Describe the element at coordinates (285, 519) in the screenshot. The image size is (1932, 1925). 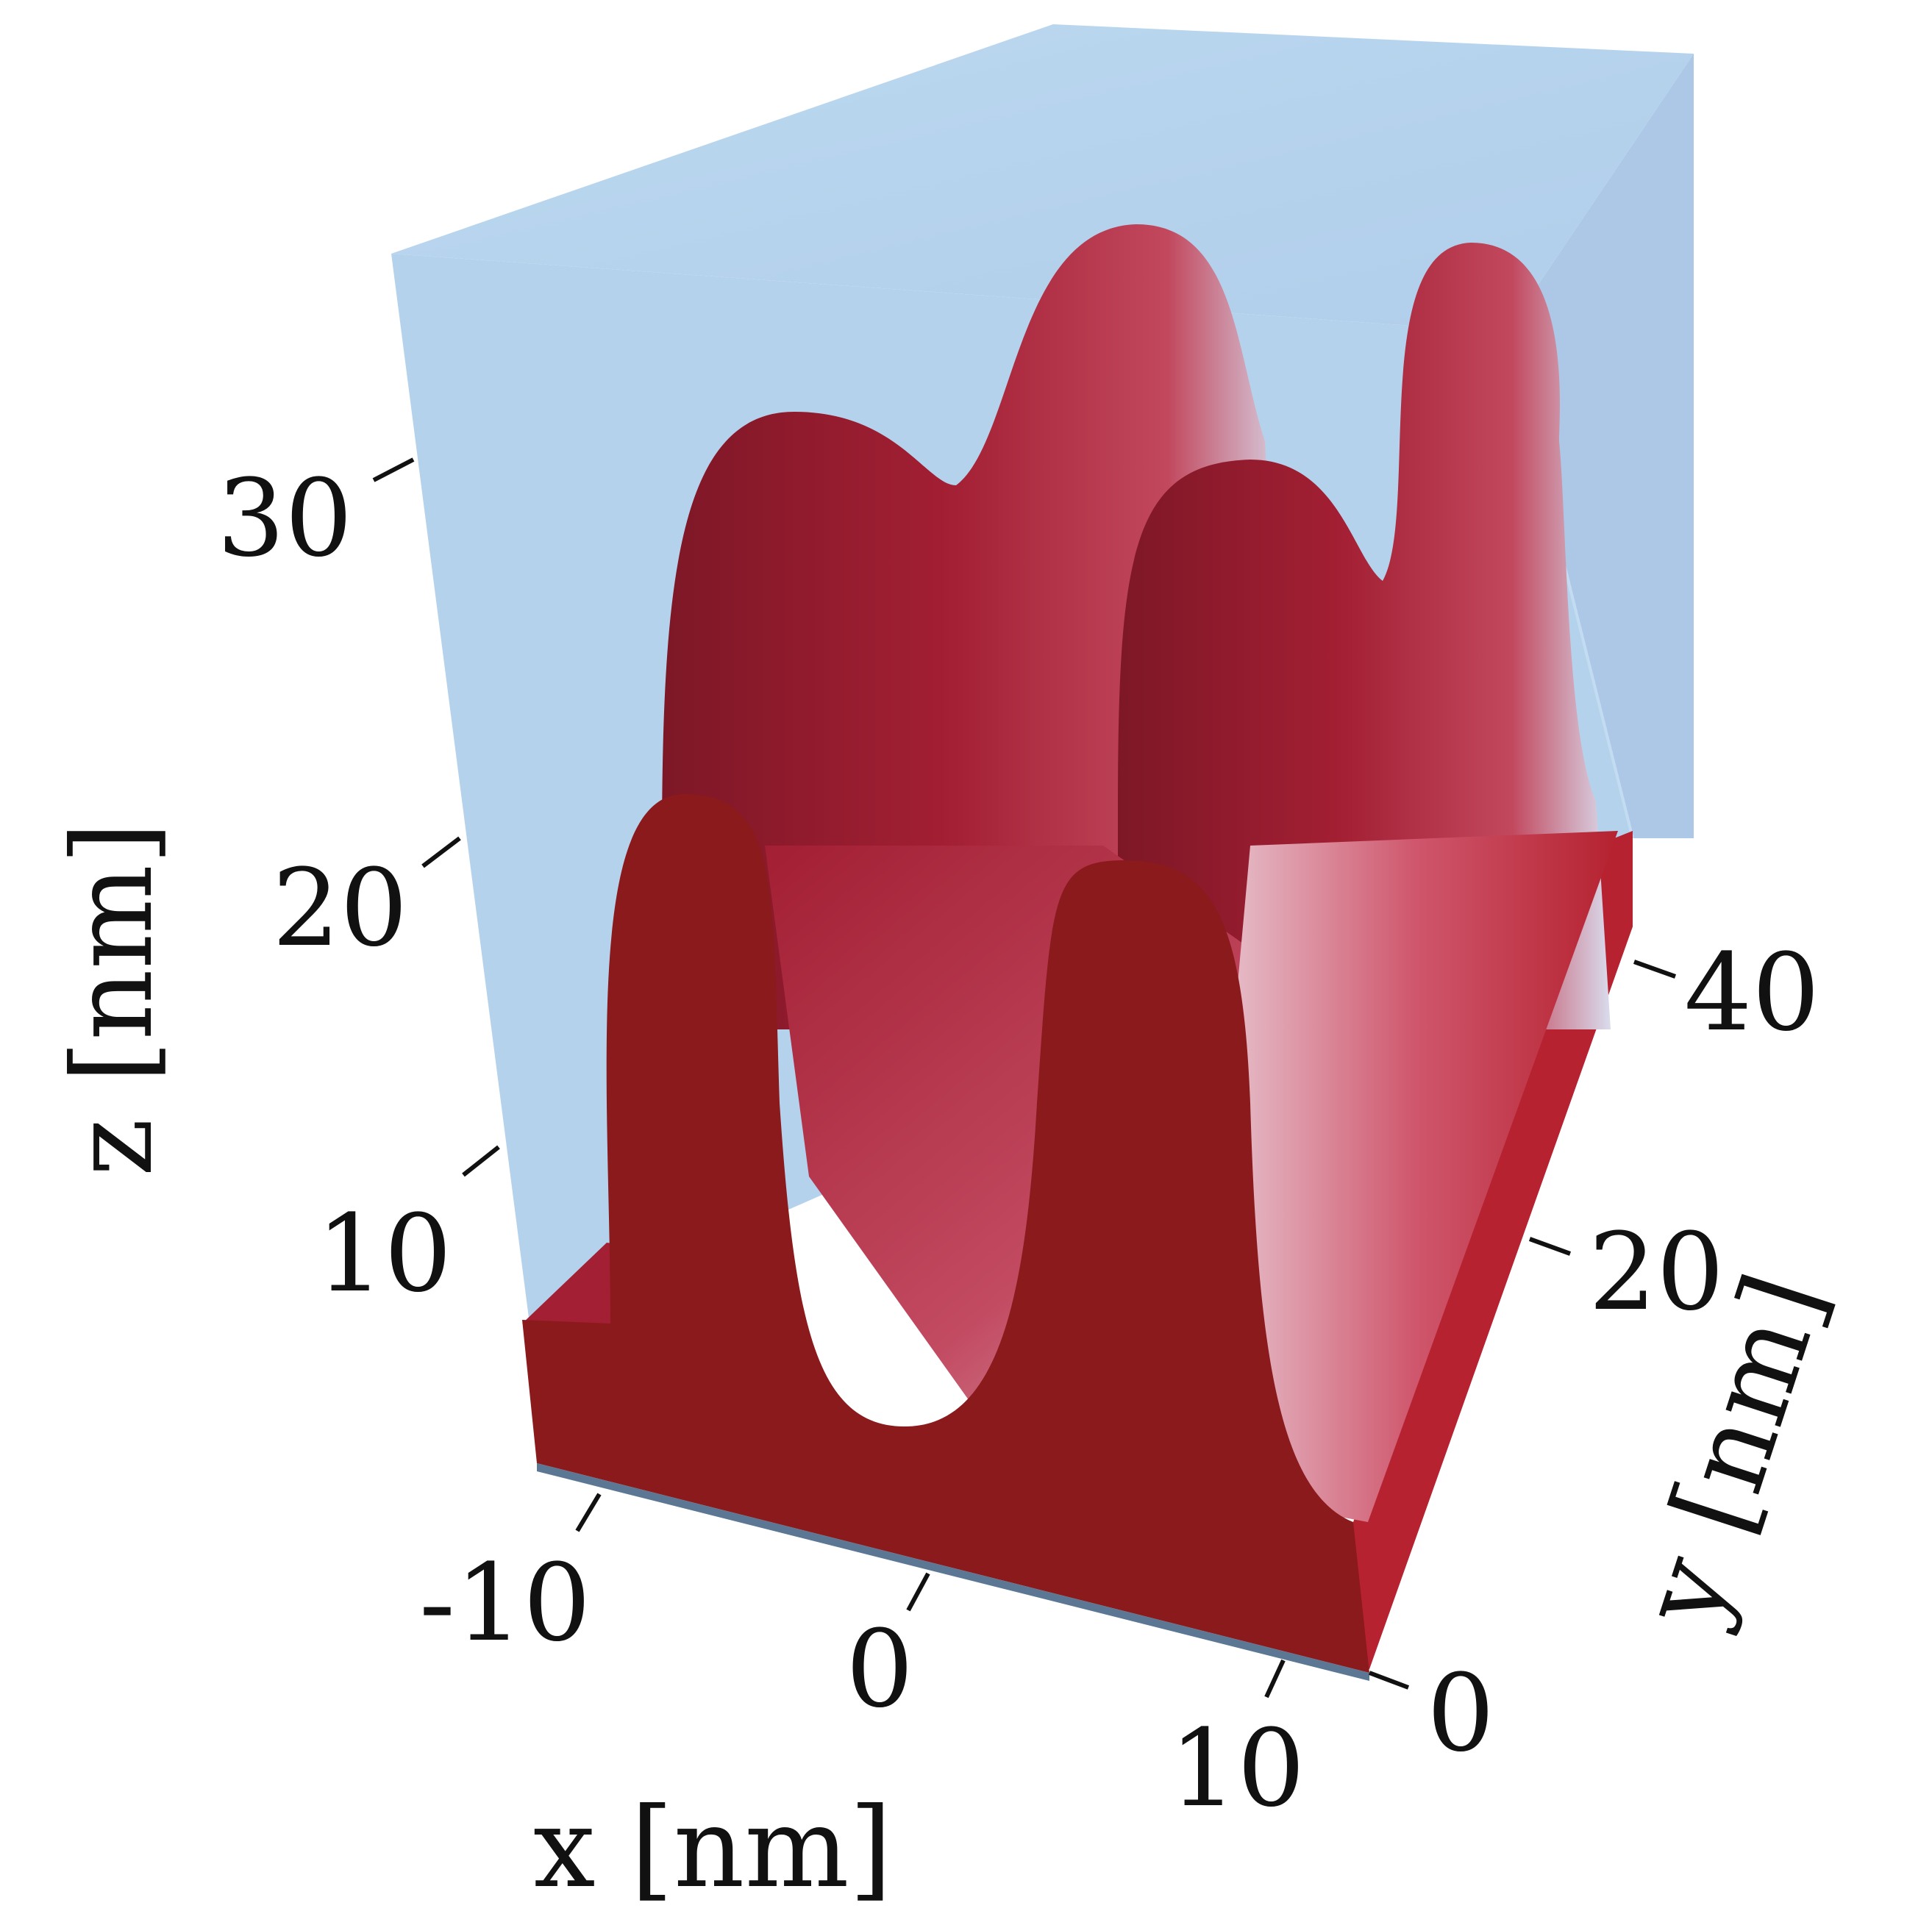
I see `z-tick-label-30: 30` at that location.